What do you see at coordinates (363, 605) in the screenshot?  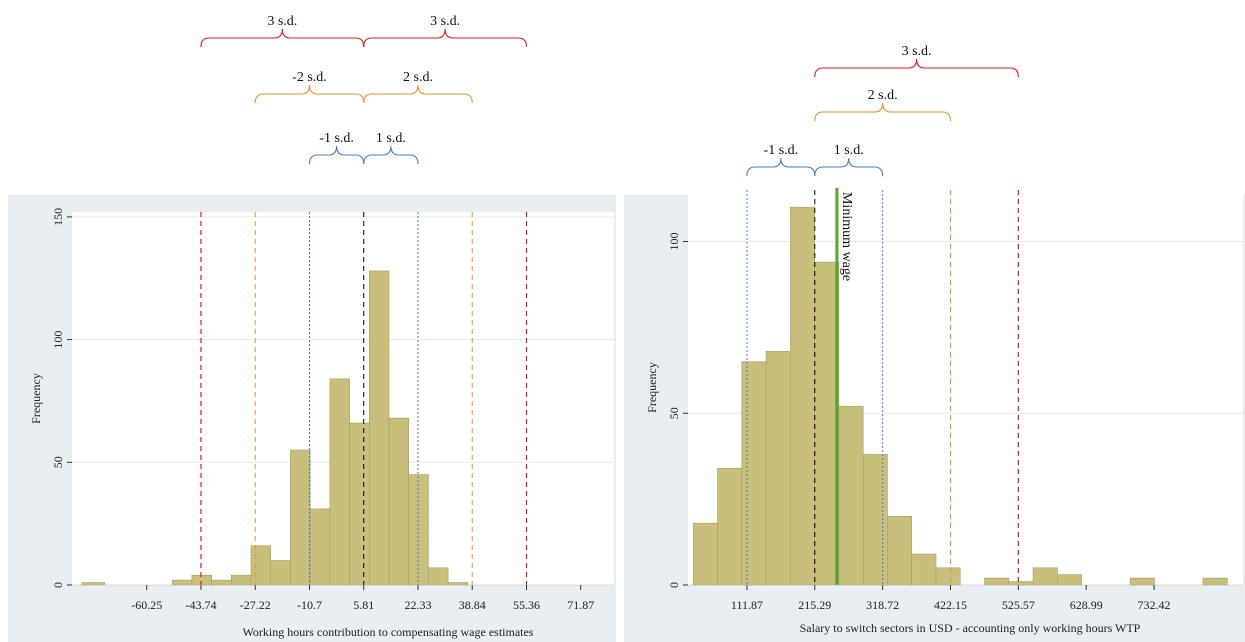 I see `x-tick-label: 5.81` at bounding box center [363, 605].